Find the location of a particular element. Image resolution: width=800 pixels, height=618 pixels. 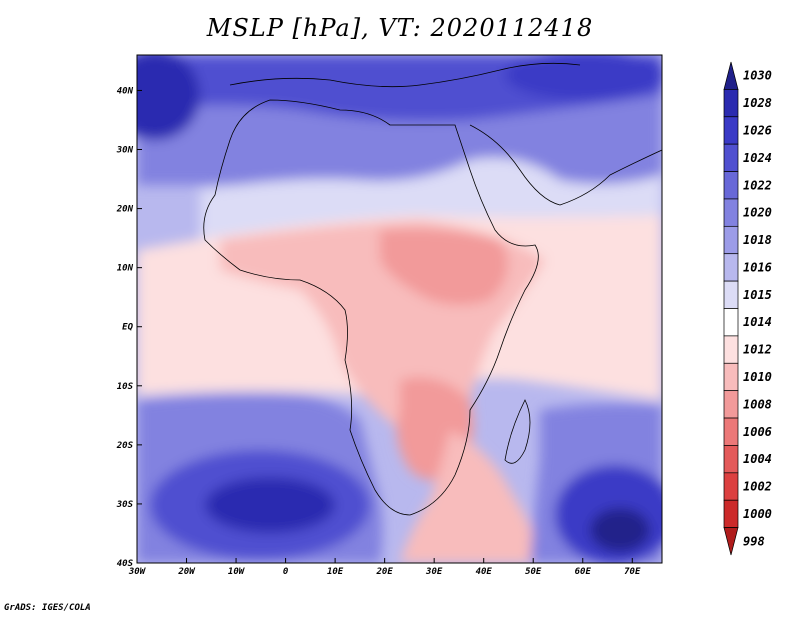

colorbar-label: 1012 is located at coordinates (757, 350).